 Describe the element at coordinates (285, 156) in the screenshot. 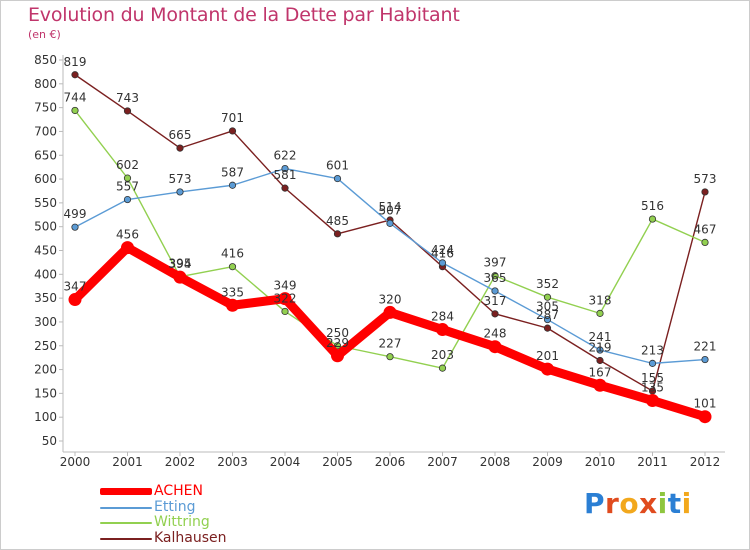

I see `data-label-etting: 622` at that location.